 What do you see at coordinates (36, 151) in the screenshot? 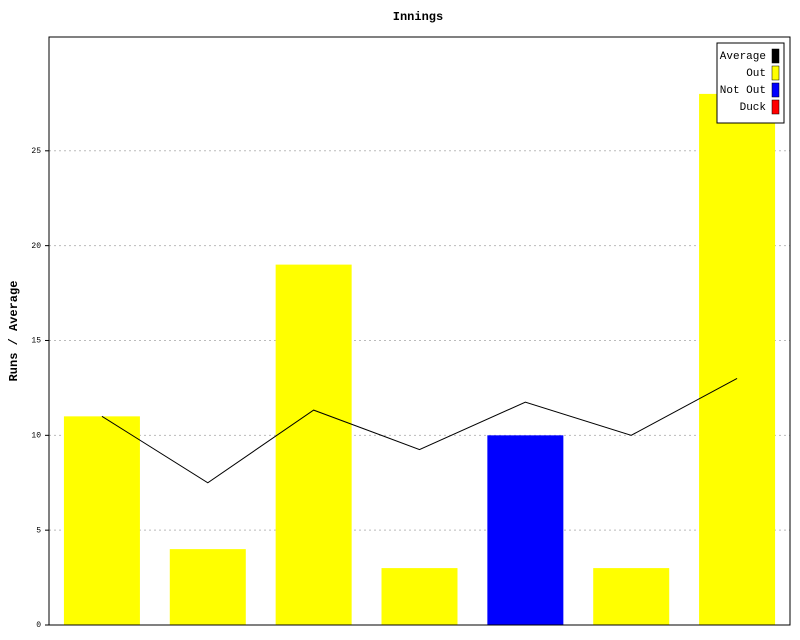
I see `y-tick-label: 25` at bounding box center [36, 151].